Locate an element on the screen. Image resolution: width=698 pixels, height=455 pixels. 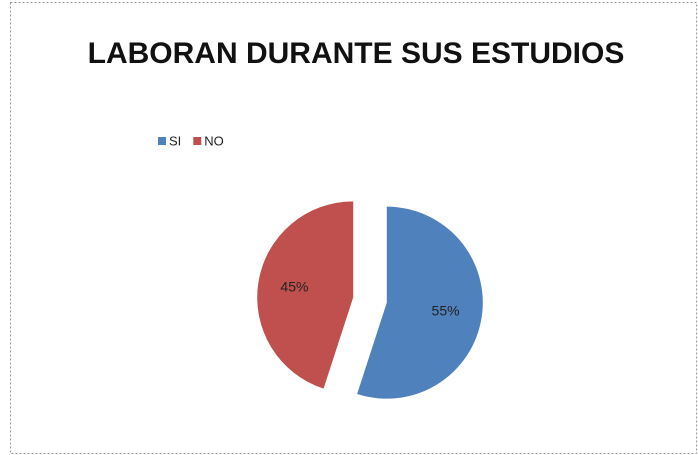
legend-label: NO is located at coordinates (214, 140).